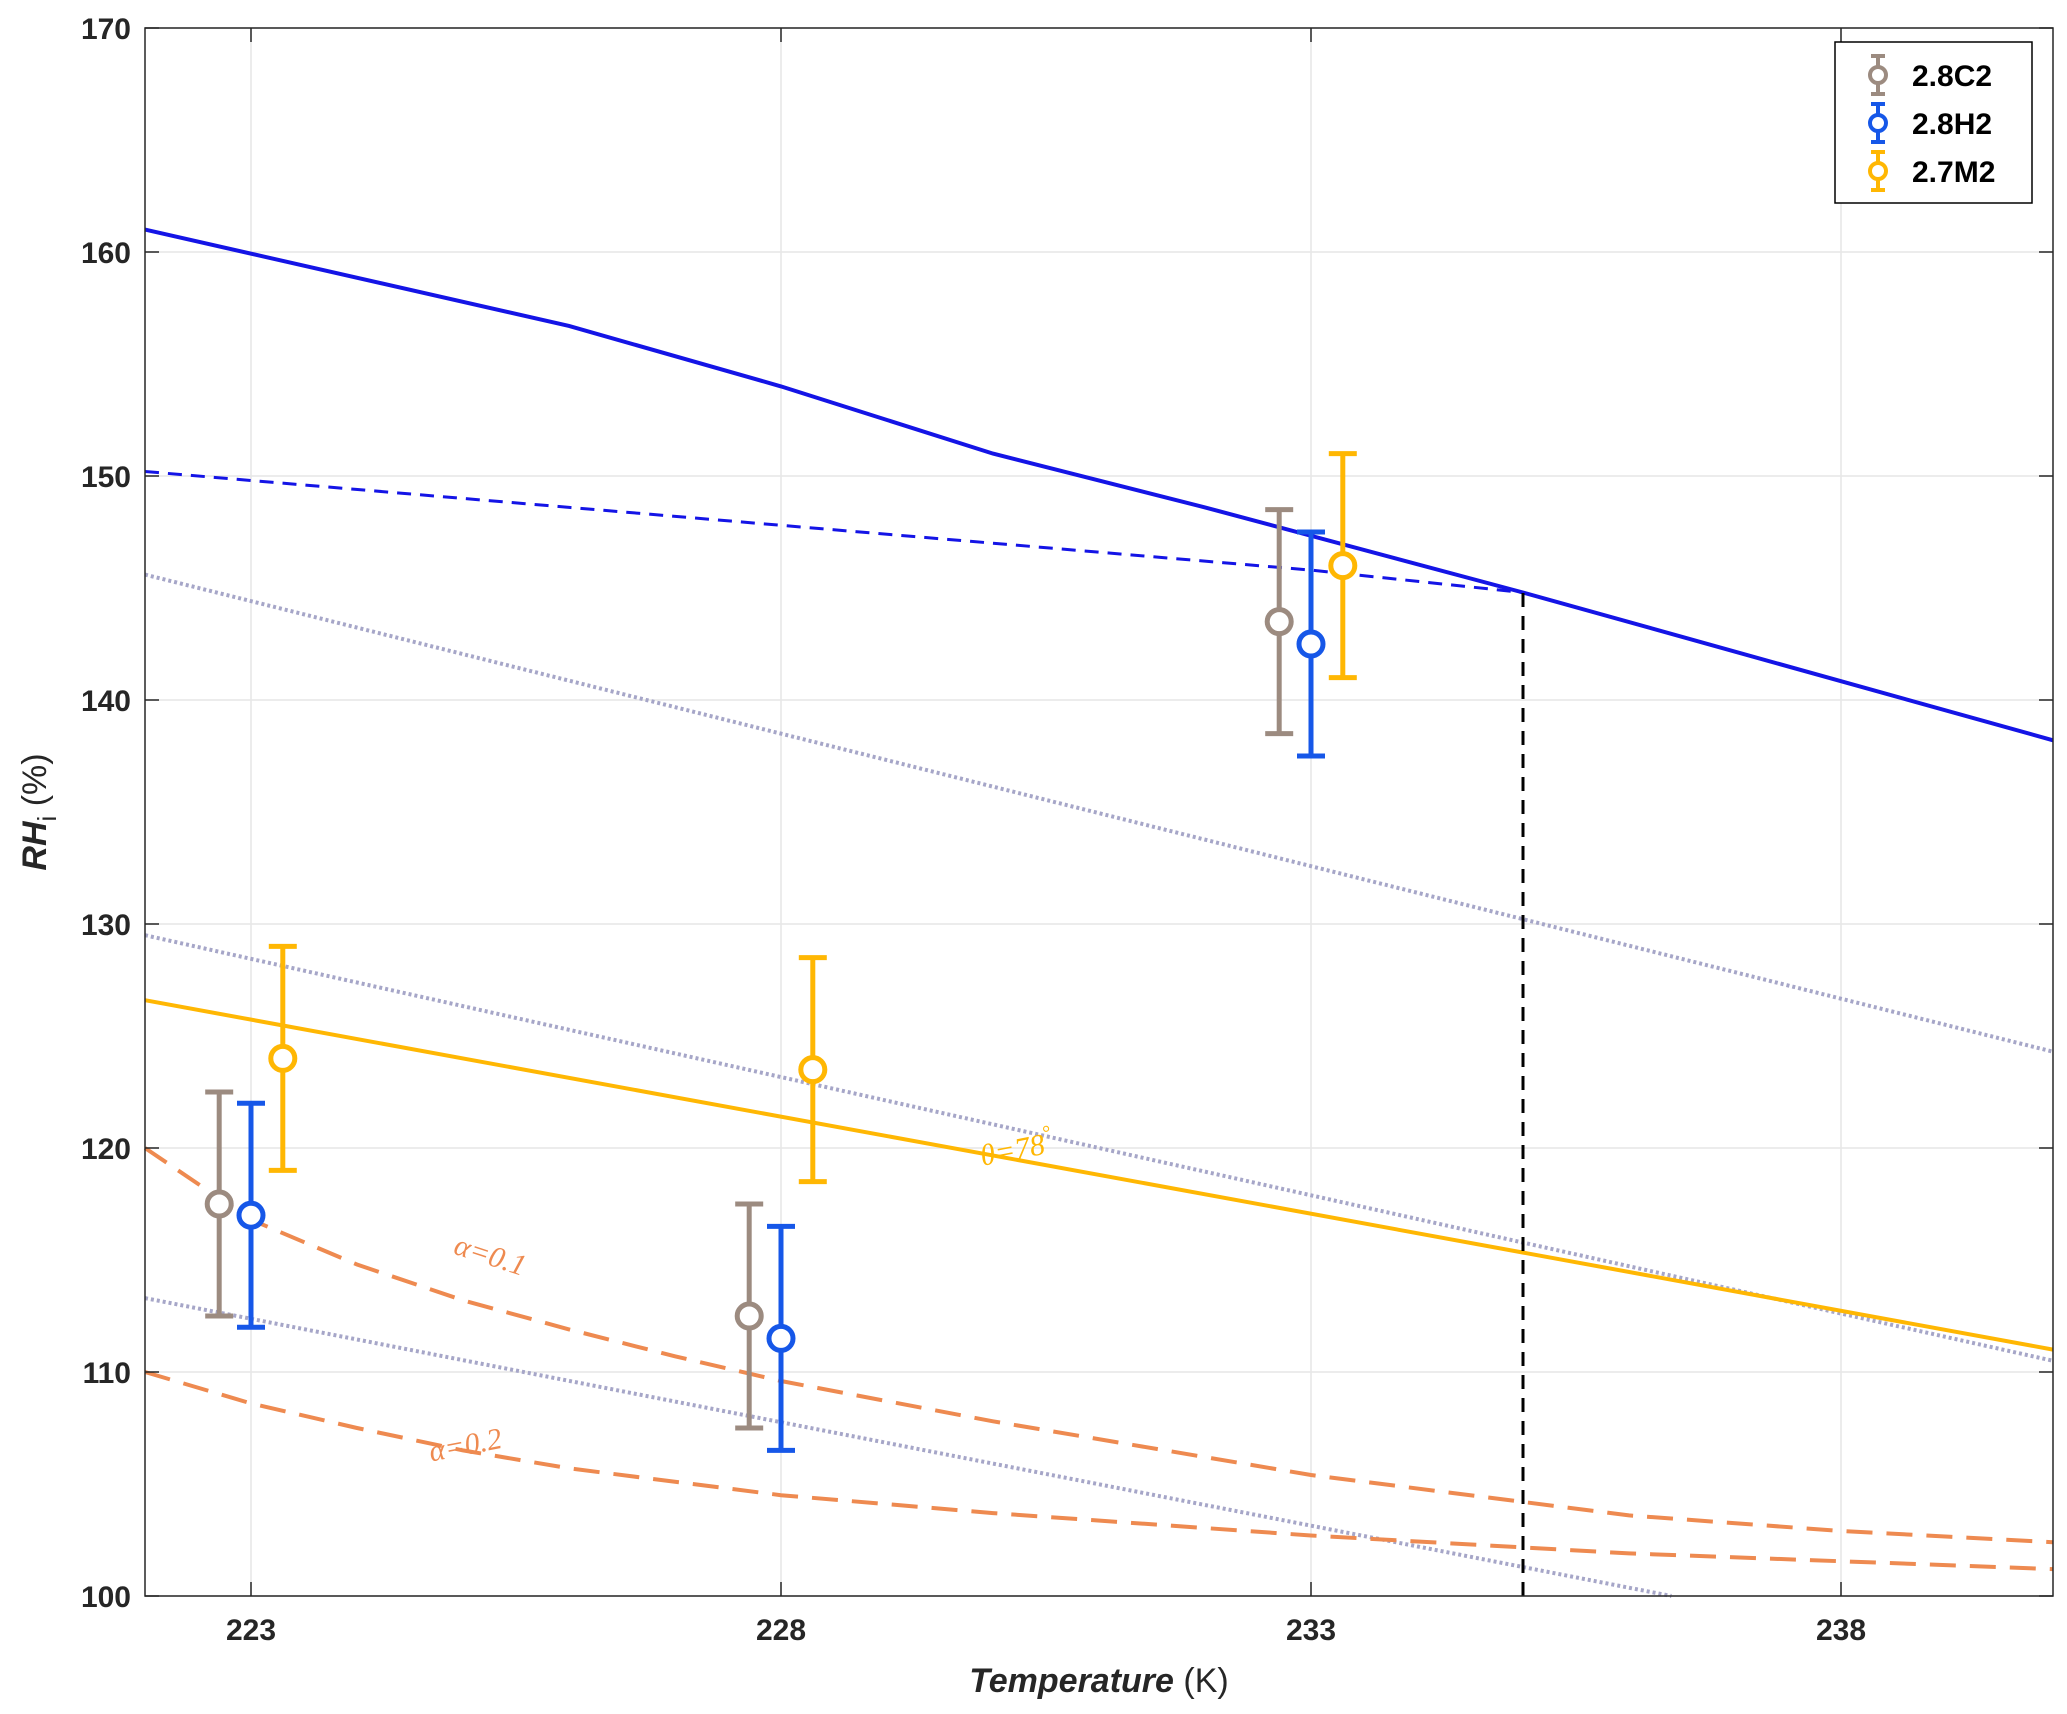 This screenshot has height=1714, width=2067. I want to click on x-tick-label: 233, so click(1311, 1630).